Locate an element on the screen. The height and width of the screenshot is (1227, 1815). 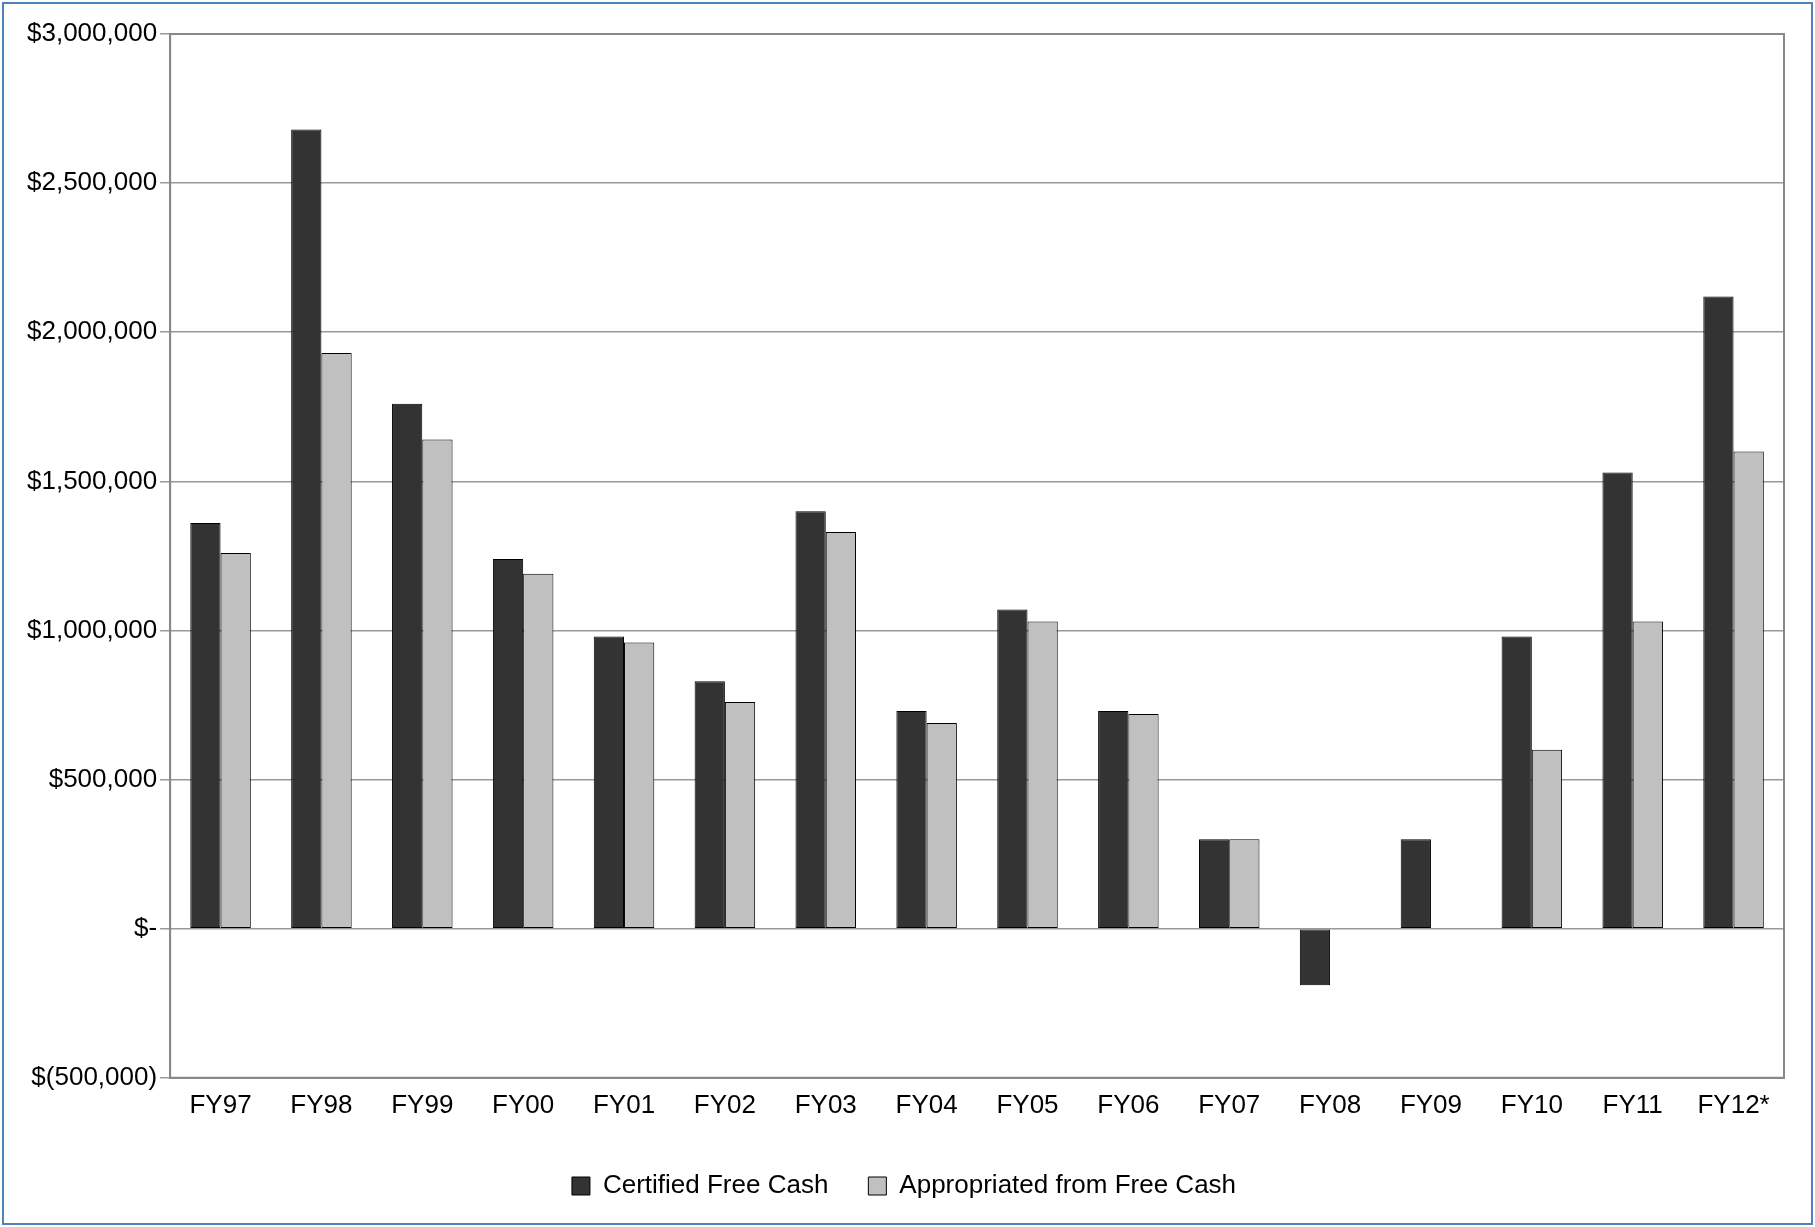
y-tick-label: $3,000,000 is located at coordinates (92, 32).